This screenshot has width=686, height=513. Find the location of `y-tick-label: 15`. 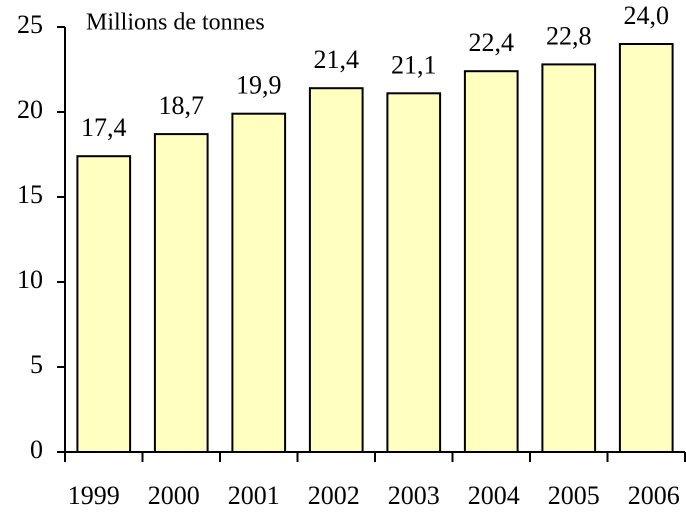

y-tick-label: 15 is located at coordinates (30, 194).